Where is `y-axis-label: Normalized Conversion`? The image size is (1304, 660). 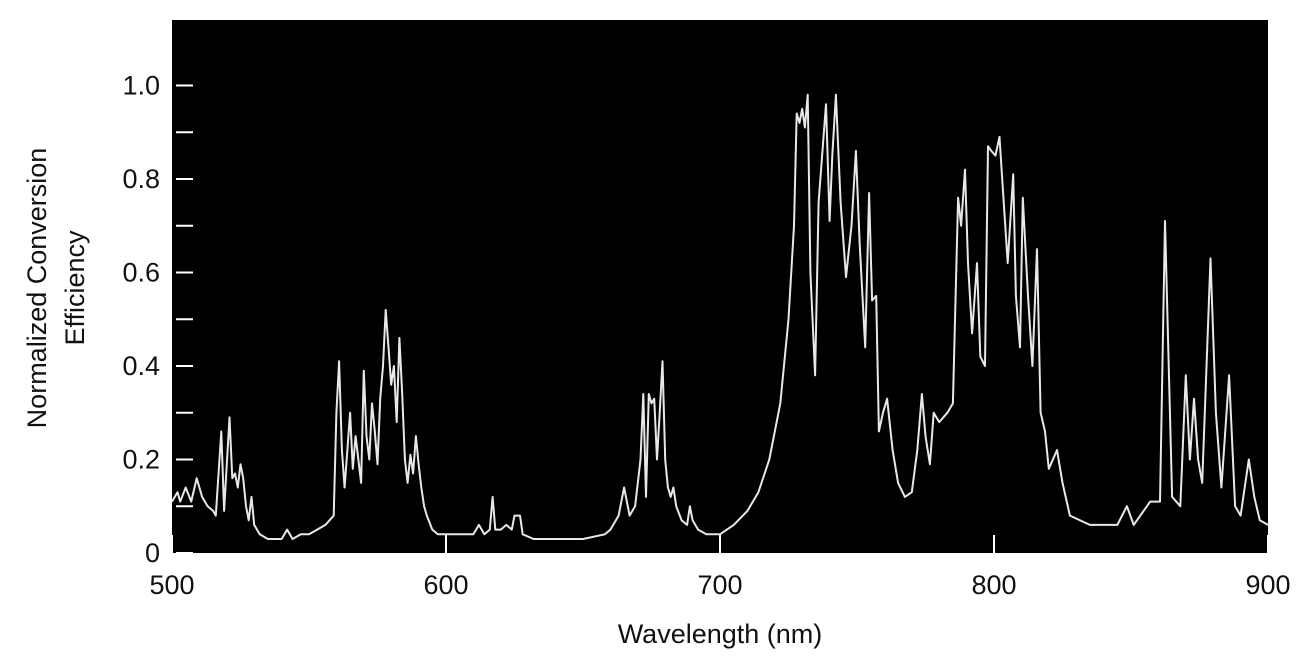 y-axis-label: Normalized Conversion is located at coordinates (37, 288).